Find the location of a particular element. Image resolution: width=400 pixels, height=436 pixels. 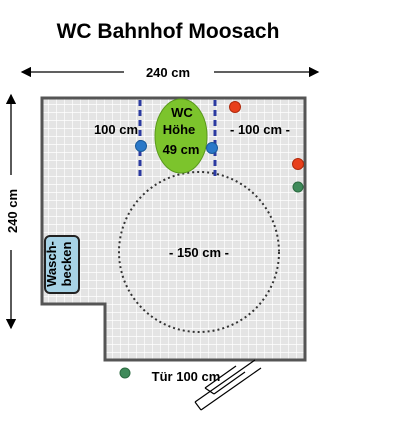

door-swing-icon is located at coordinates (228, 385).